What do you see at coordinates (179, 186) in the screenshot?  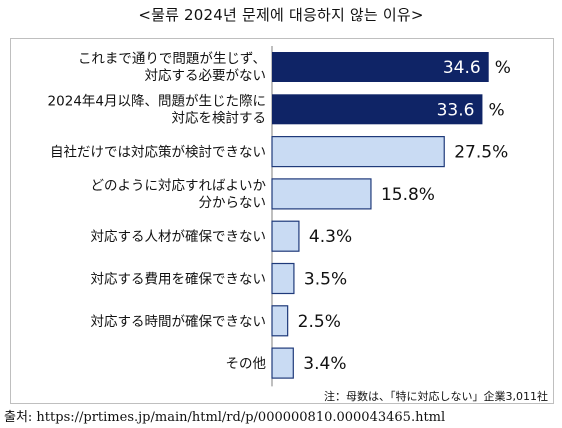 I see `category-label: どのように対応すればよいか` at bounding box center [179, 186].